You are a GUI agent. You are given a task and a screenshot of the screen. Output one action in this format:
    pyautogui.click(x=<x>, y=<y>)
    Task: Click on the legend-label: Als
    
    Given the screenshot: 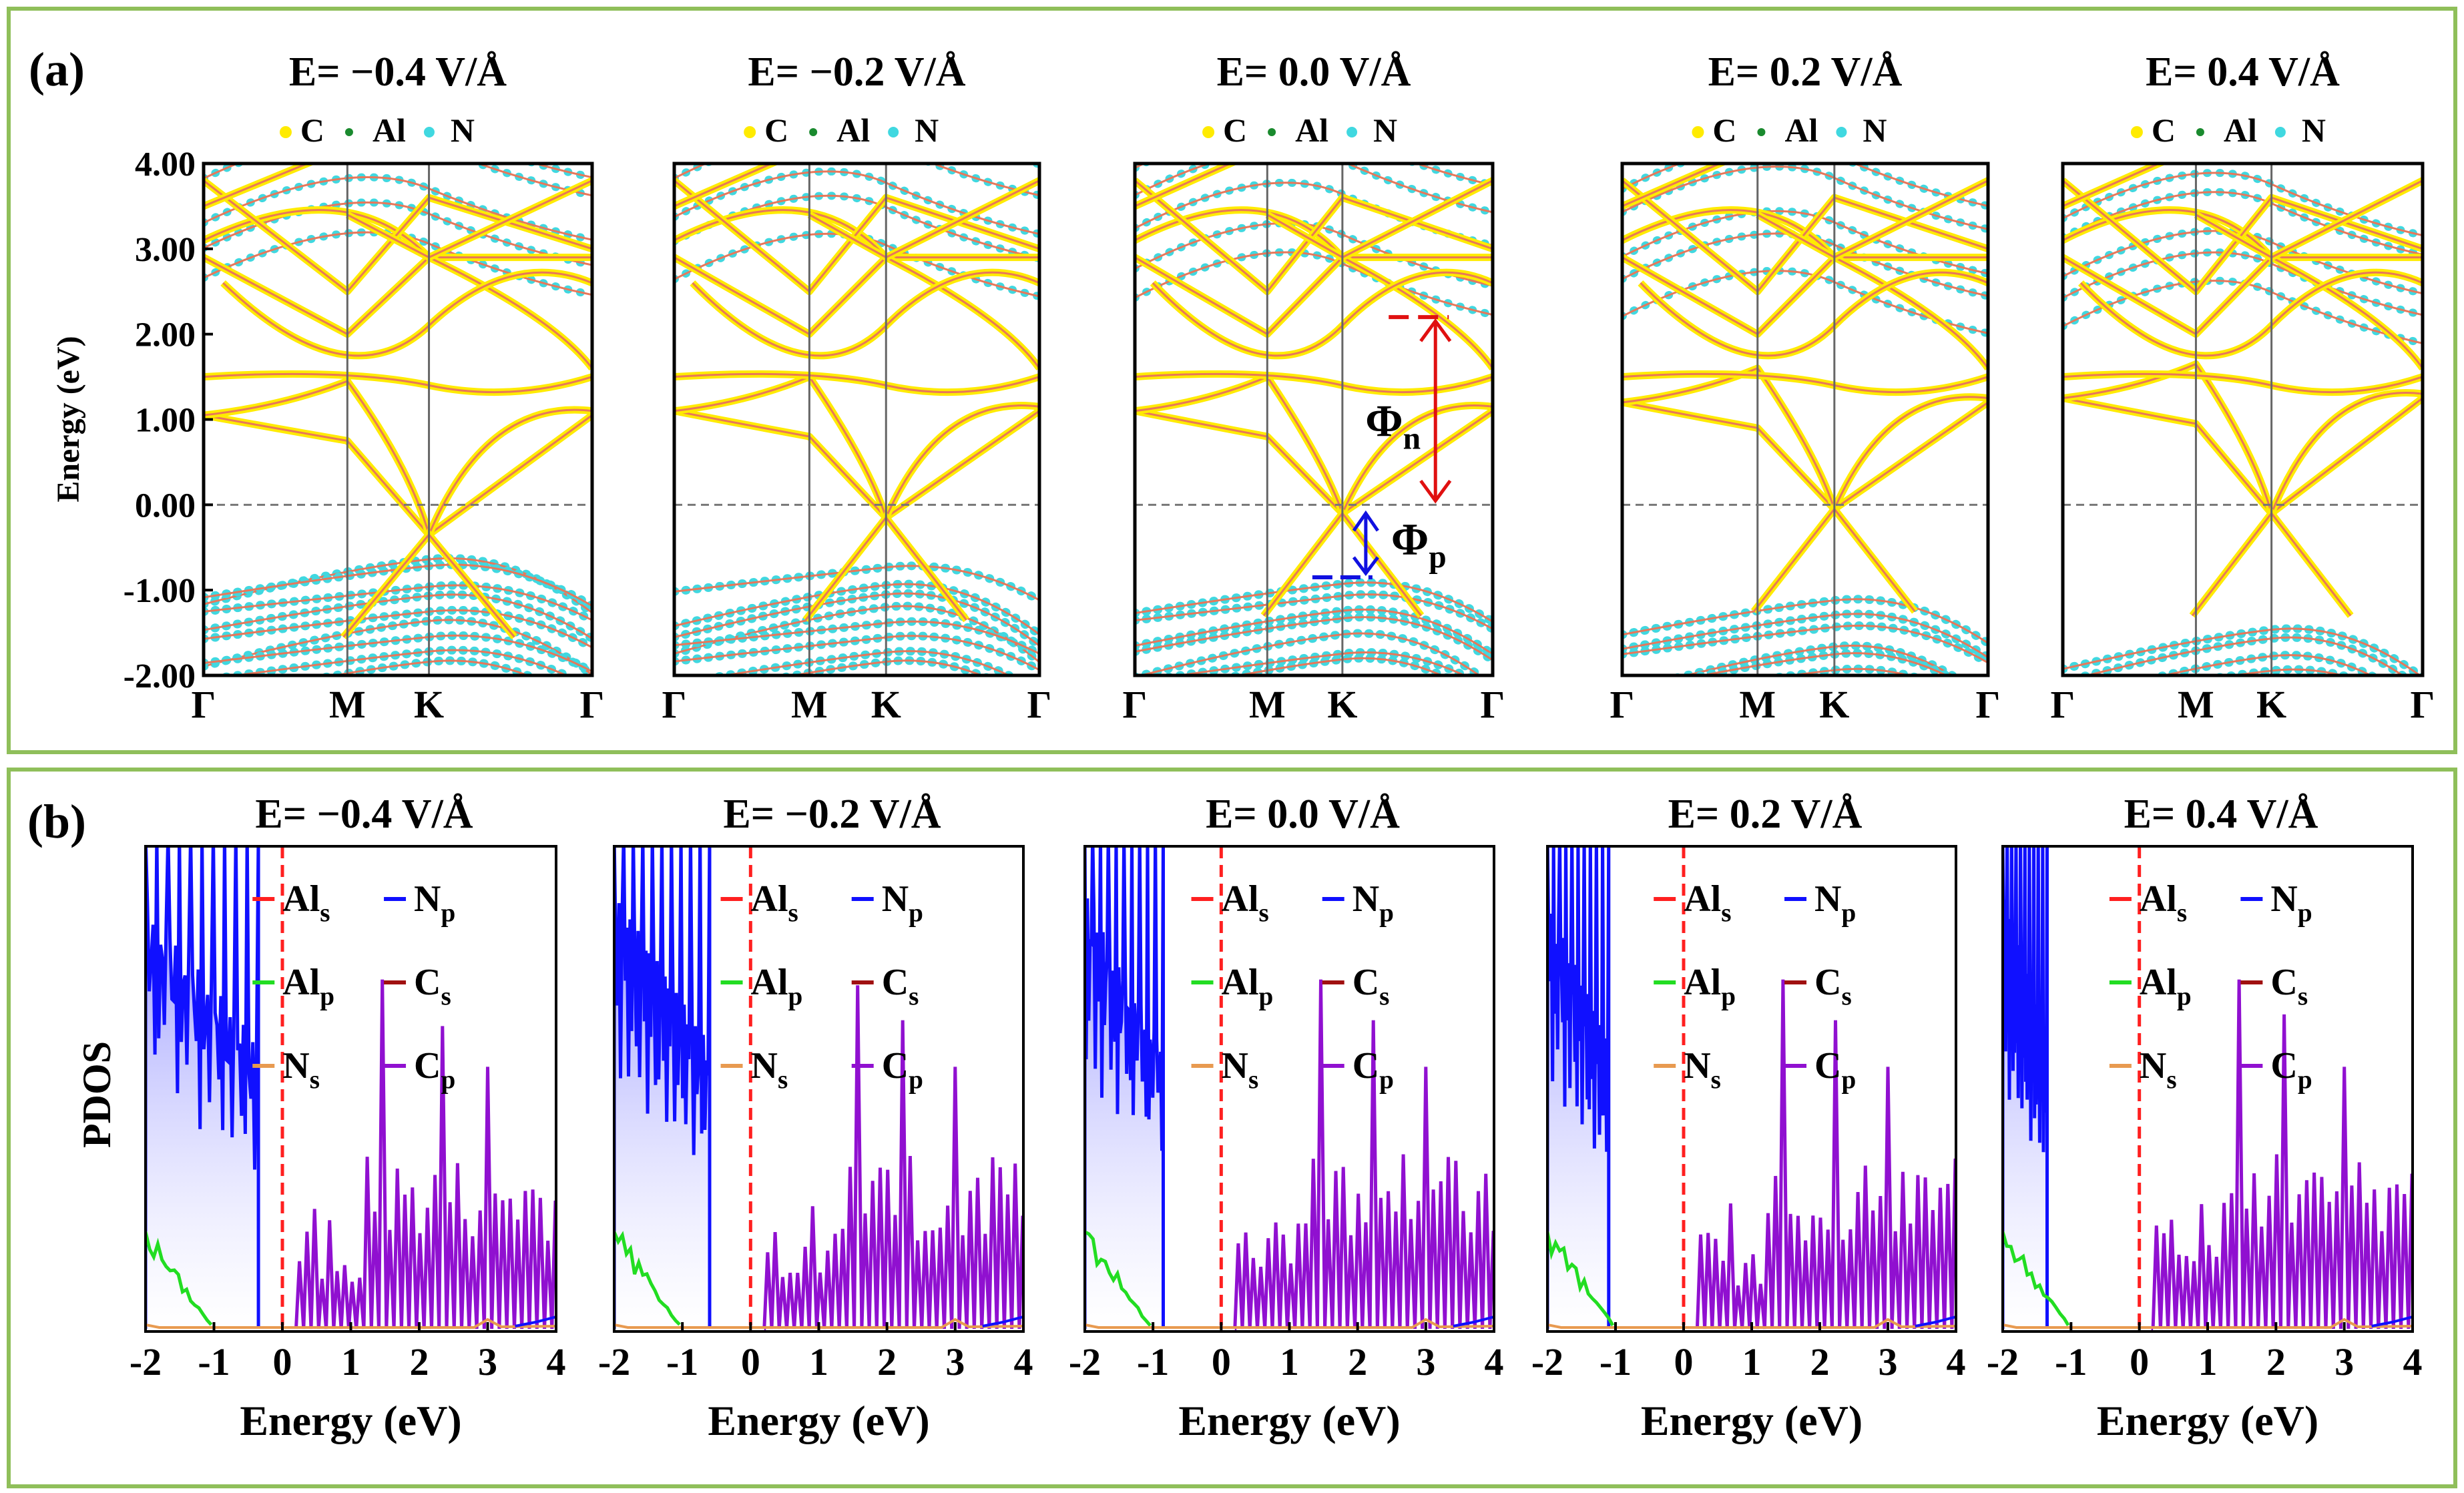 What is the action you would take?
    pyautogui.click(x=2163, y=903)
    